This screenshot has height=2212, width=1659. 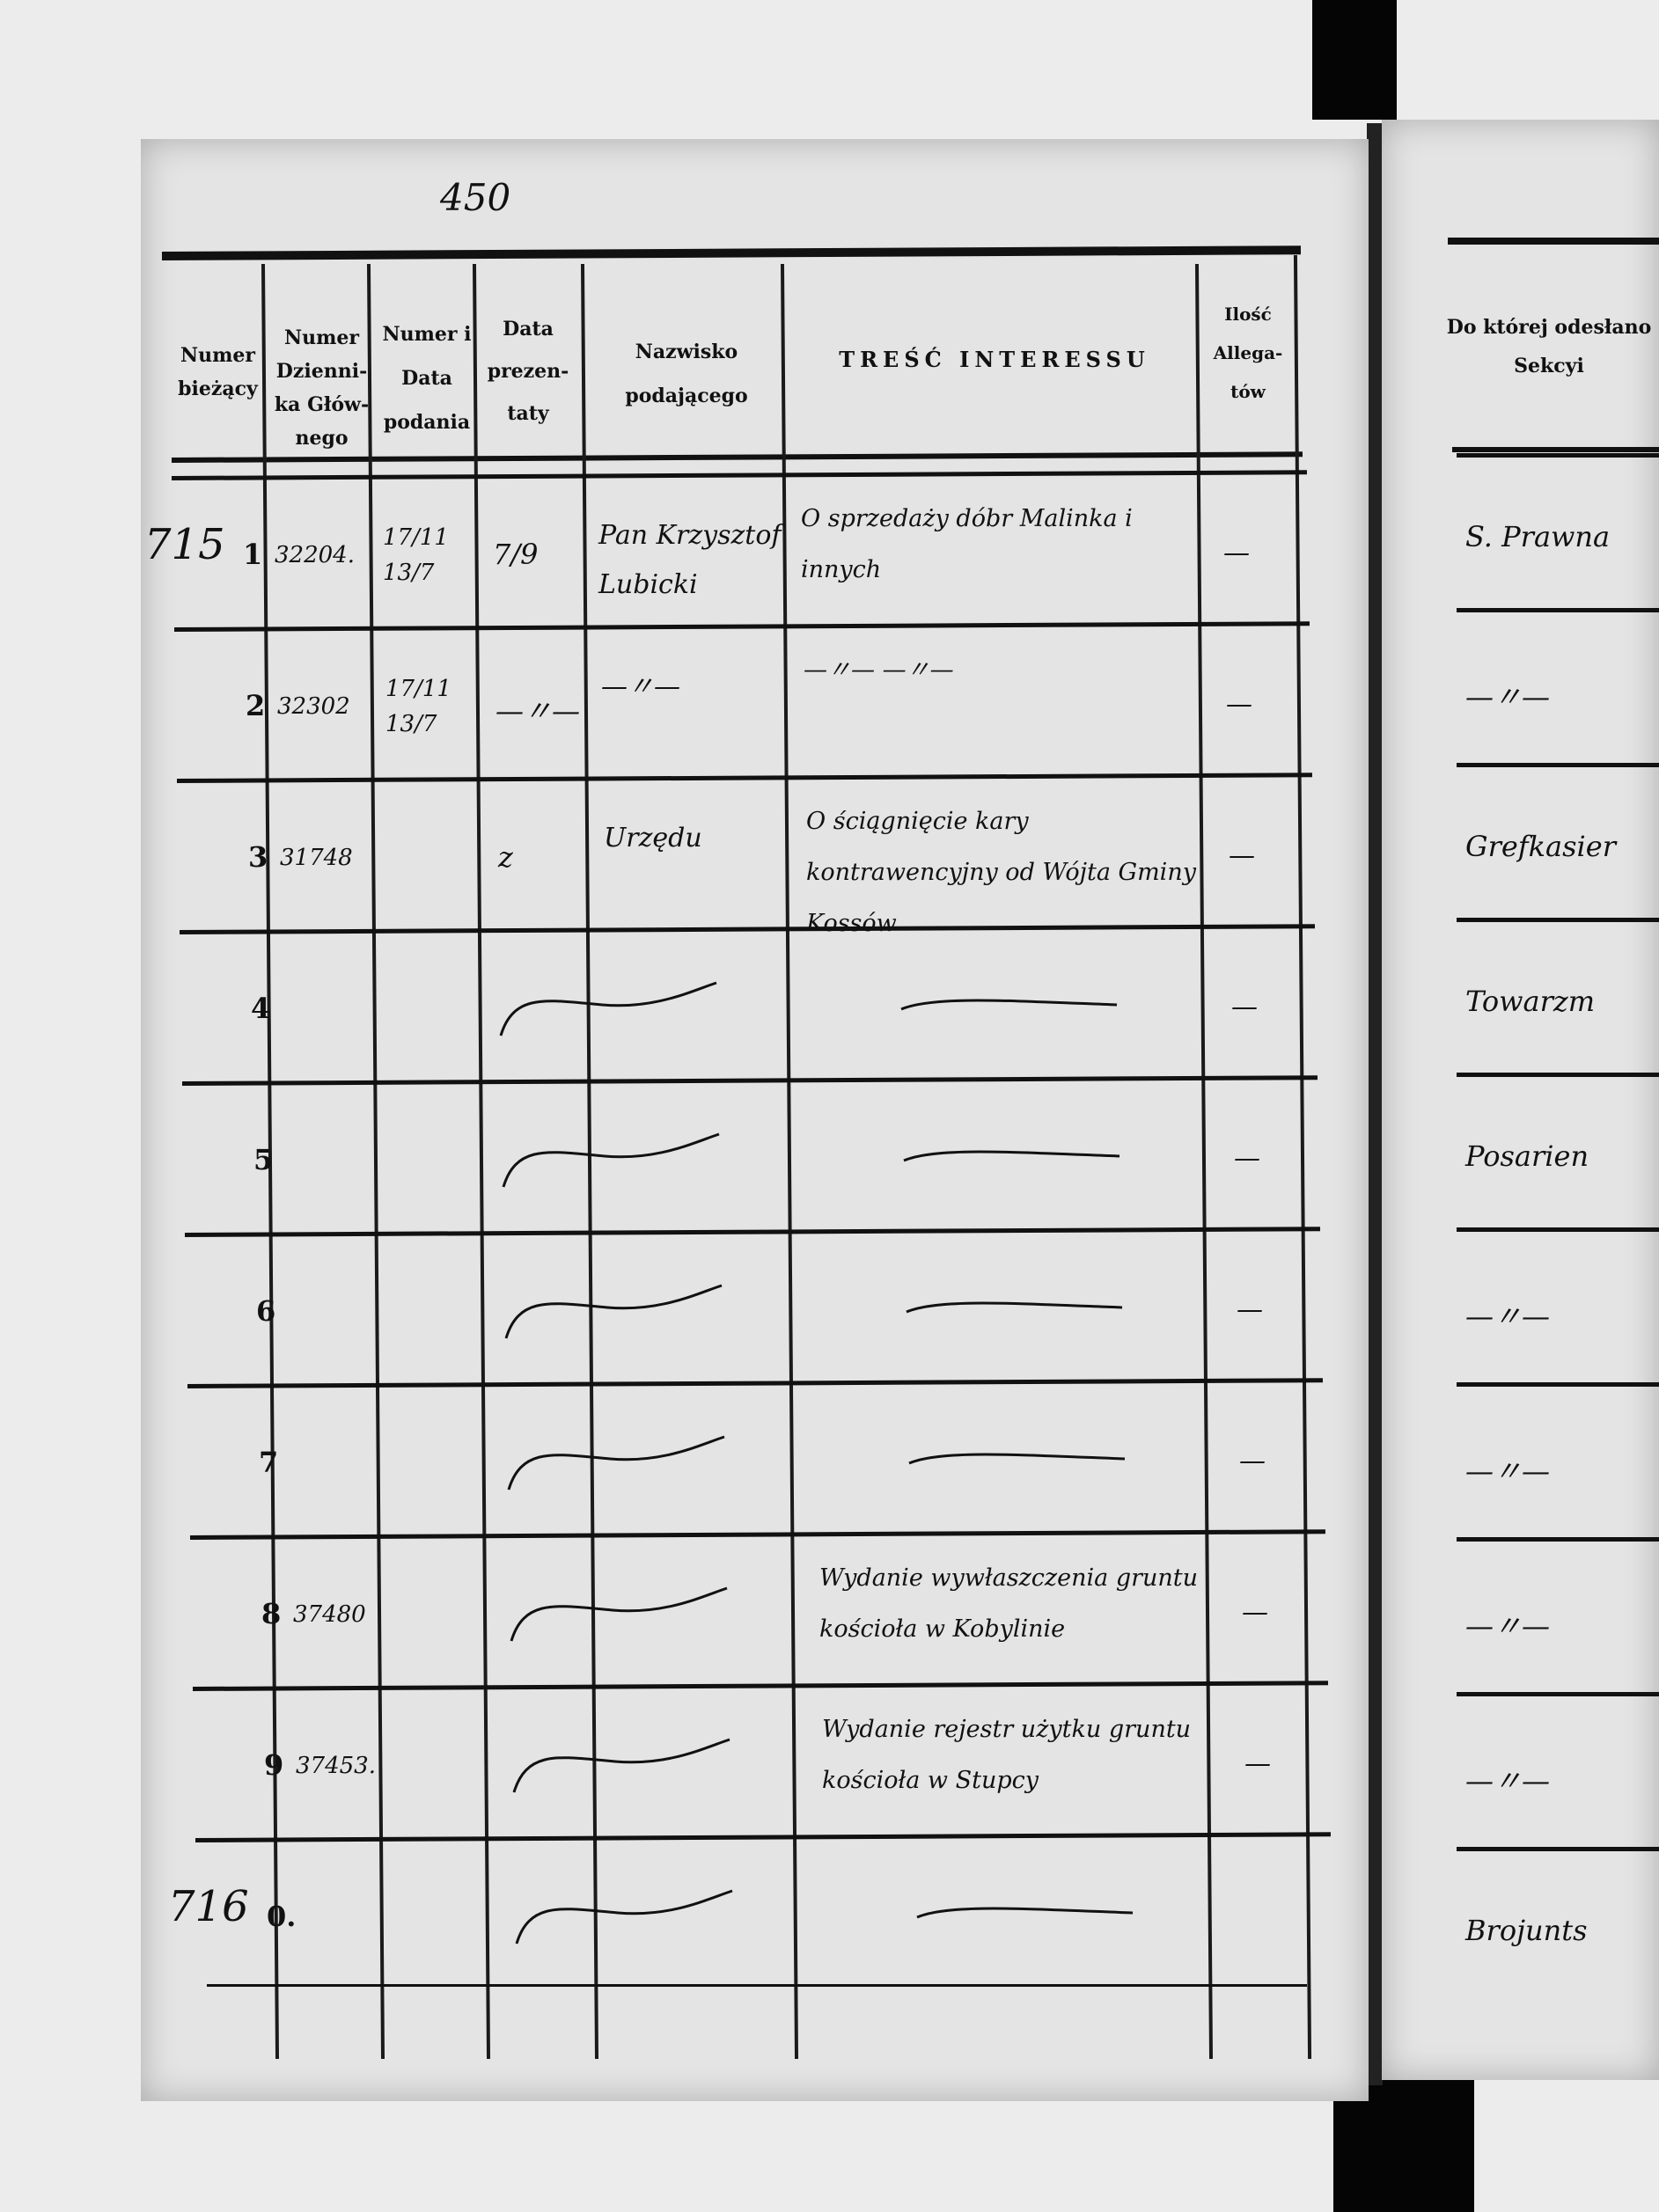 What do you see at coordinates (516, 554) in the screenshot?
I see `row-date-presented: 7/9` at bounding box center [516, 554].